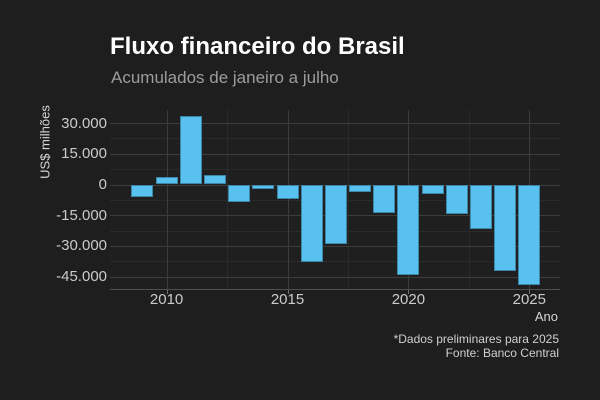 The image size is (600, 400). Describe the element at coordinates (81, 246) in the screenshot. I see `y-tick-label: -30.000` at that location.